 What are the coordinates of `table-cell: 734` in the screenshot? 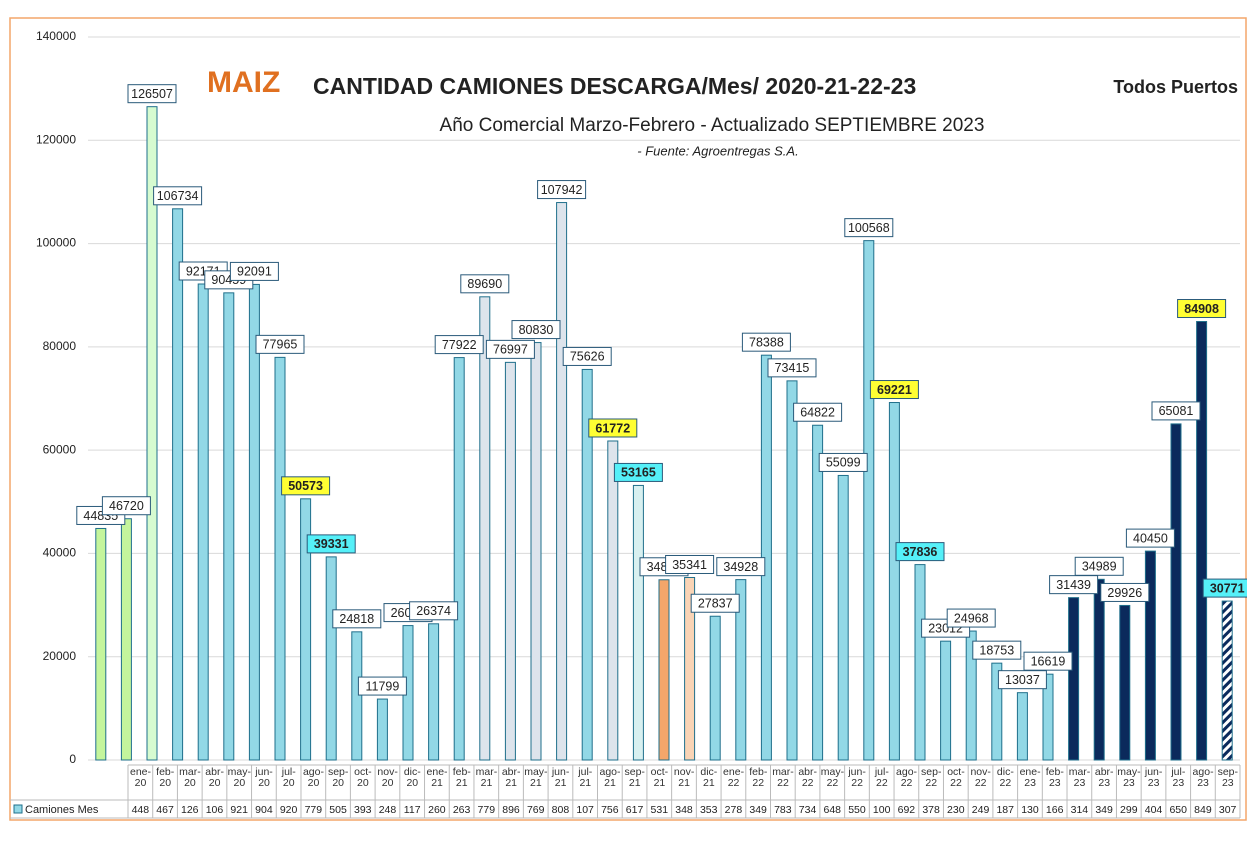 It's located at (808, 810).